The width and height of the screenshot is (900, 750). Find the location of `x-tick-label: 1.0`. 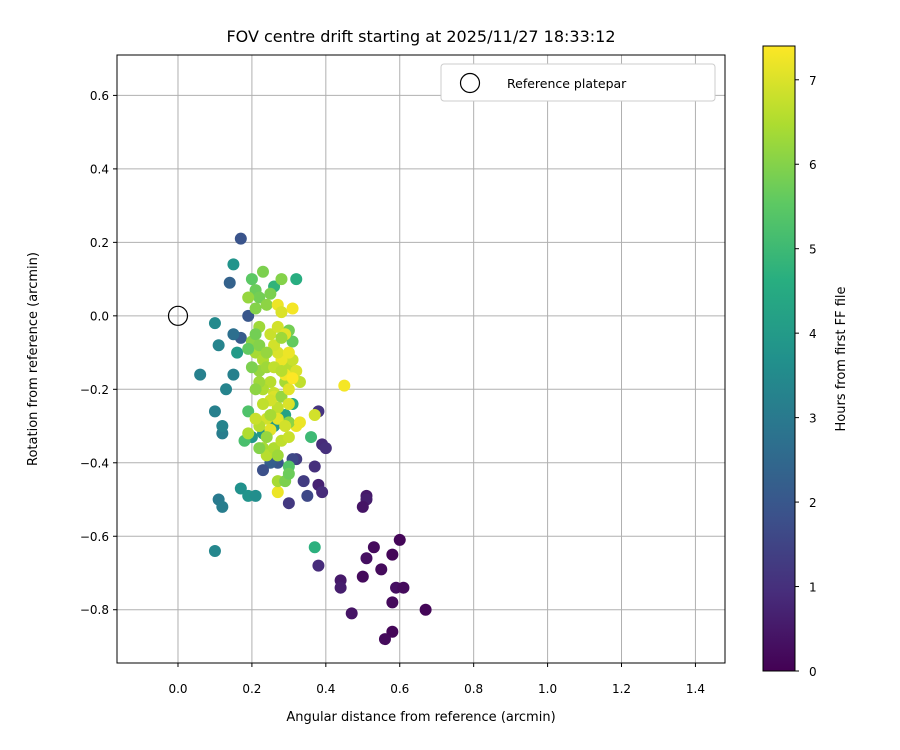

x-tick-label: 1.0 is located at coordinates (547, 689).